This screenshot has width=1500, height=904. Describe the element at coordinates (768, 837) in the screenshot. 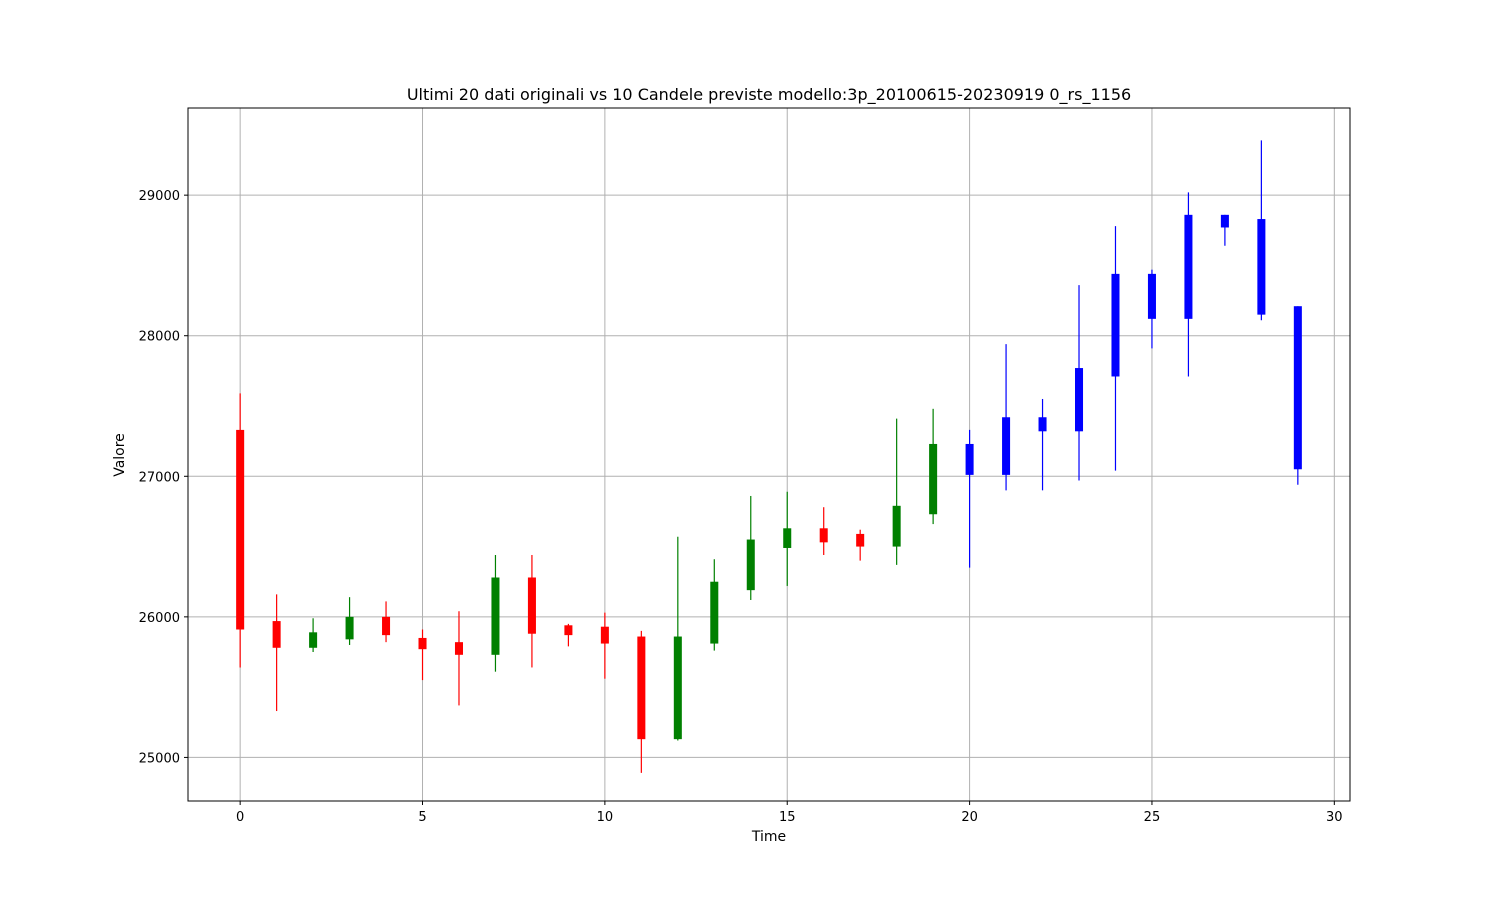

I see `x-axis-label: Time` at that location.